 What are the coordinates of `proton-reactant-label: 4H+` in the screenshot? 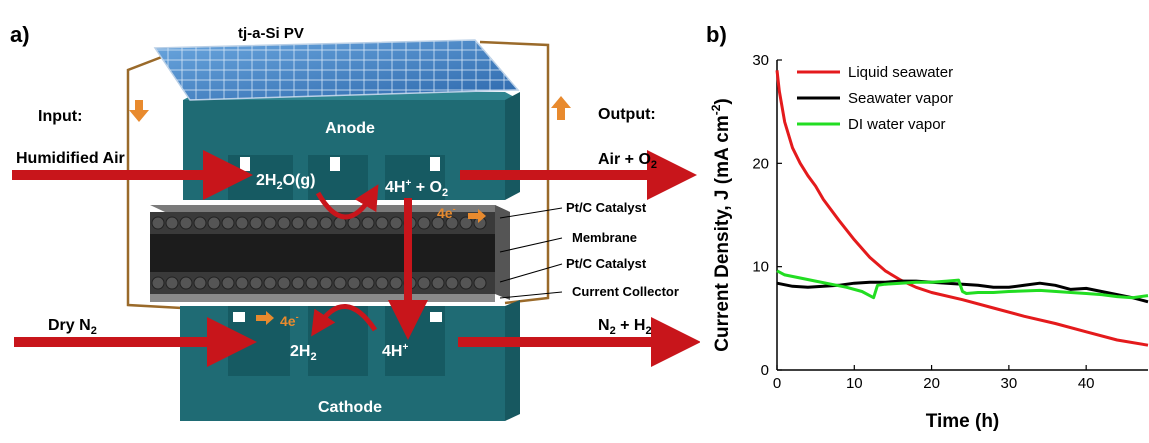 It's located at (395, 351).